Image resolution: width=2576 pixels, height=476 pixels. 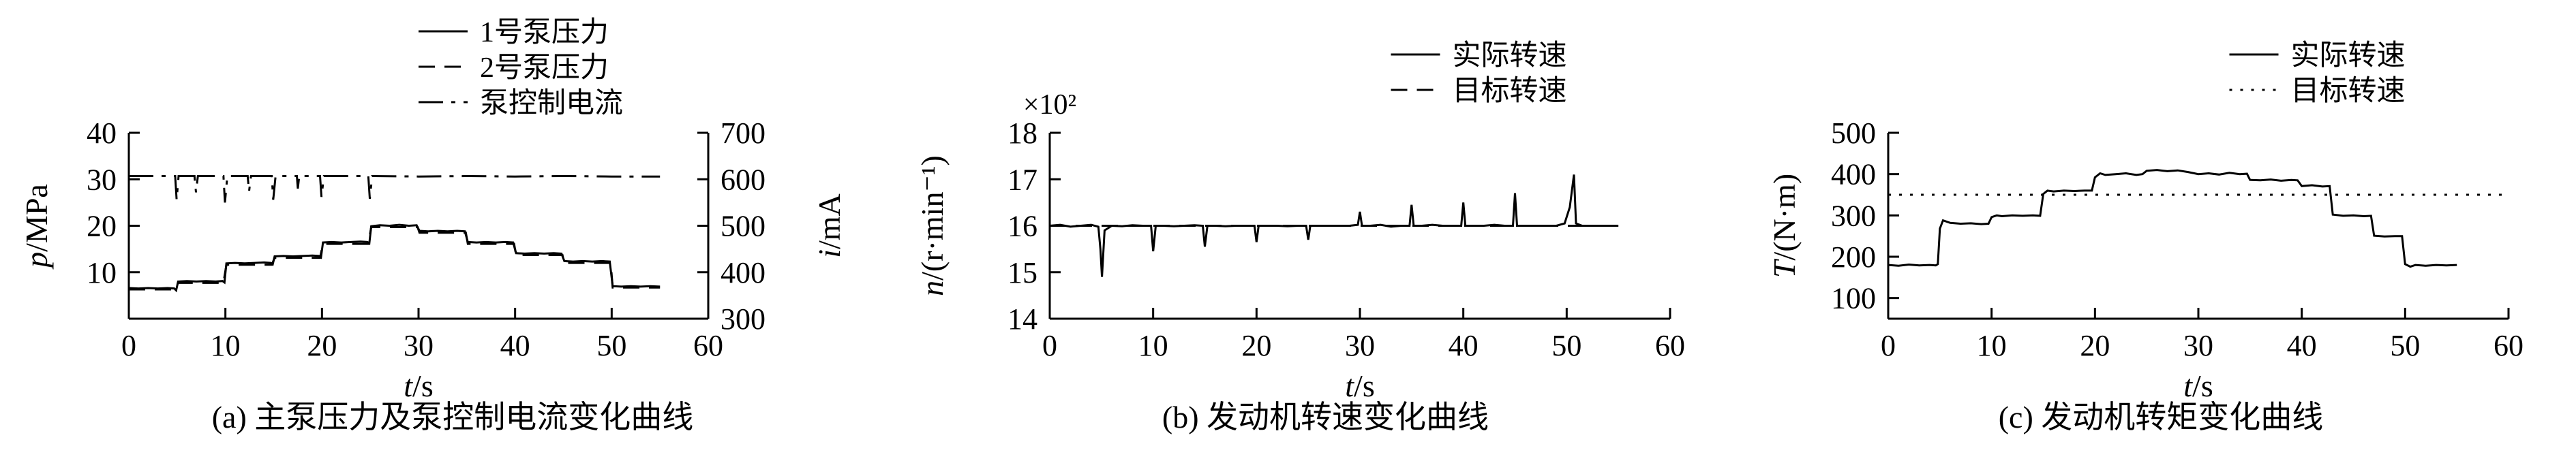 What do you see at coordinates (102, 272) in the screenshot?
I see `y-tick-label: 10` at bounding box center [102, 272].